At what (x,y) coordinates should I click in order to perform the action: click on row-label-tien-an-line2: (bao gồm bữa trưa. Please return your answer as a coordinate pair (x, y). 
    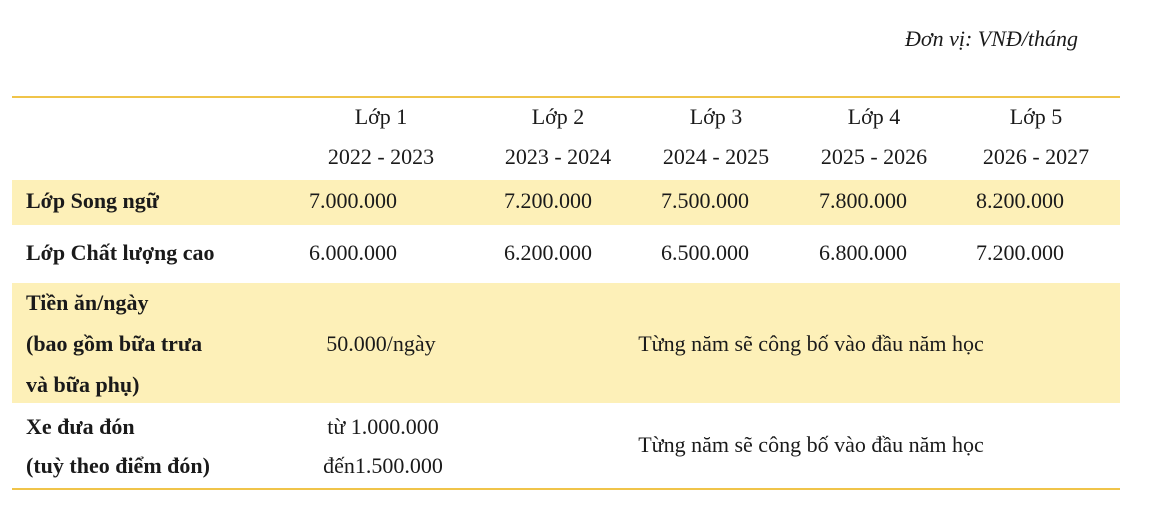
    Looking at the image, I should click on (114, 343).